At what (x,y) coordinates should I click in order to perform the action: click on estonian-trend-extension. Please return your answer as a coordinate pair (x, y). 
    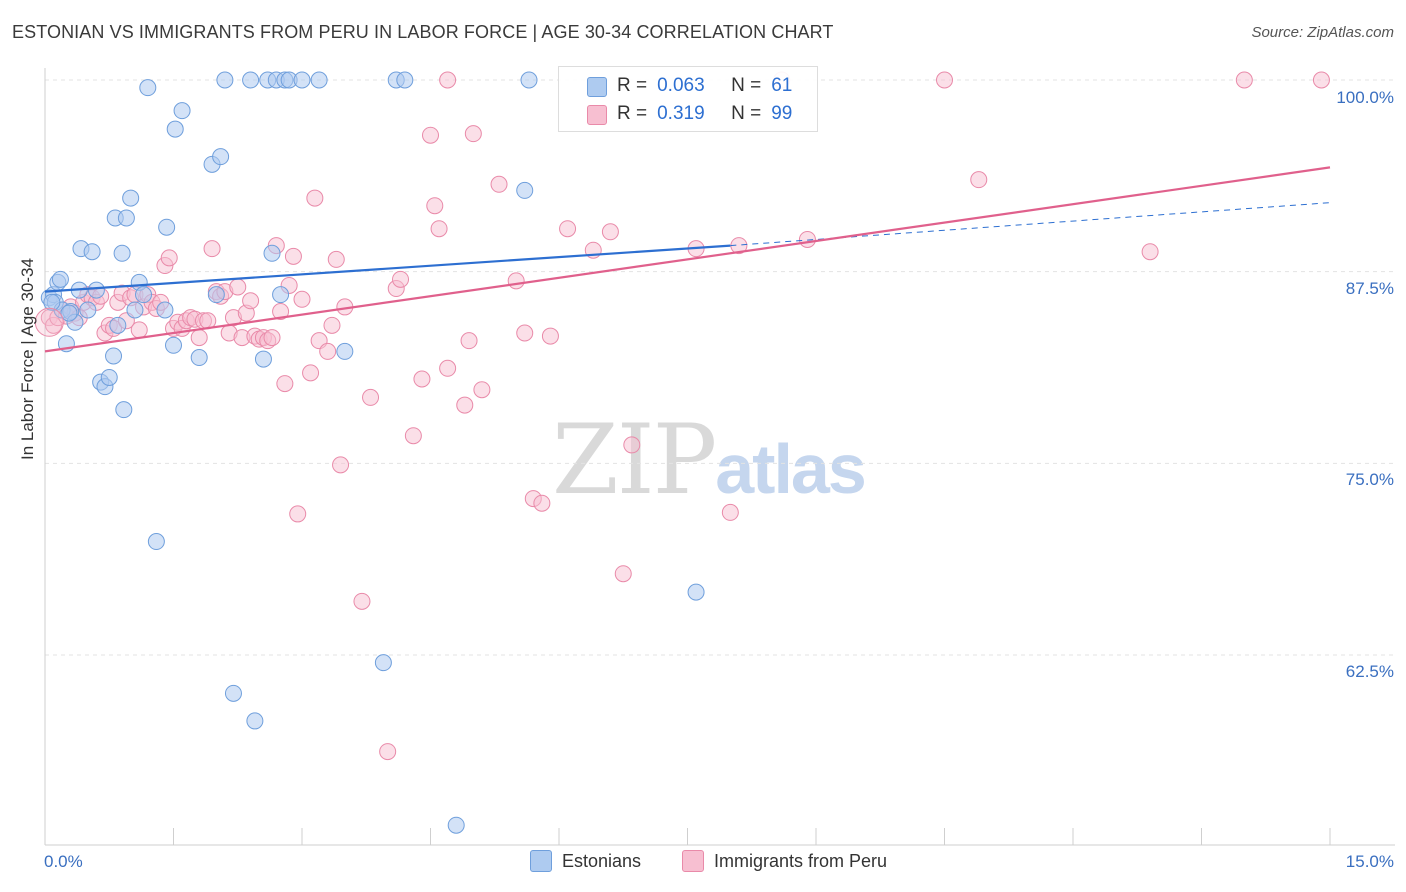
    Looking at the image, I should click on (1030, 224).